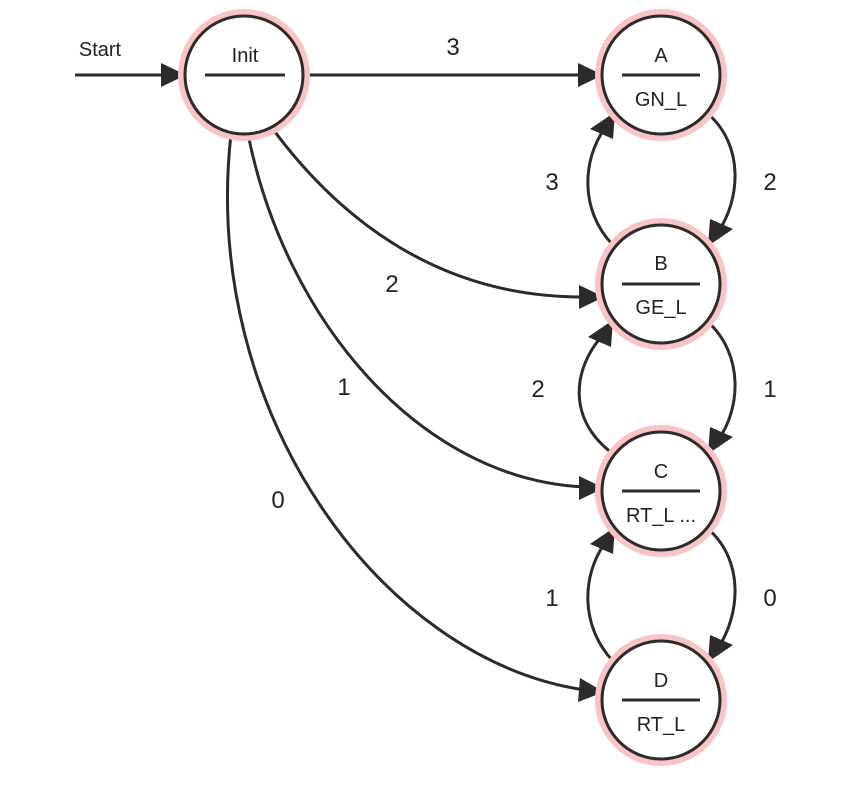 The image size is (860, 809). I want to click on edge-c-d, so click(721, 594).